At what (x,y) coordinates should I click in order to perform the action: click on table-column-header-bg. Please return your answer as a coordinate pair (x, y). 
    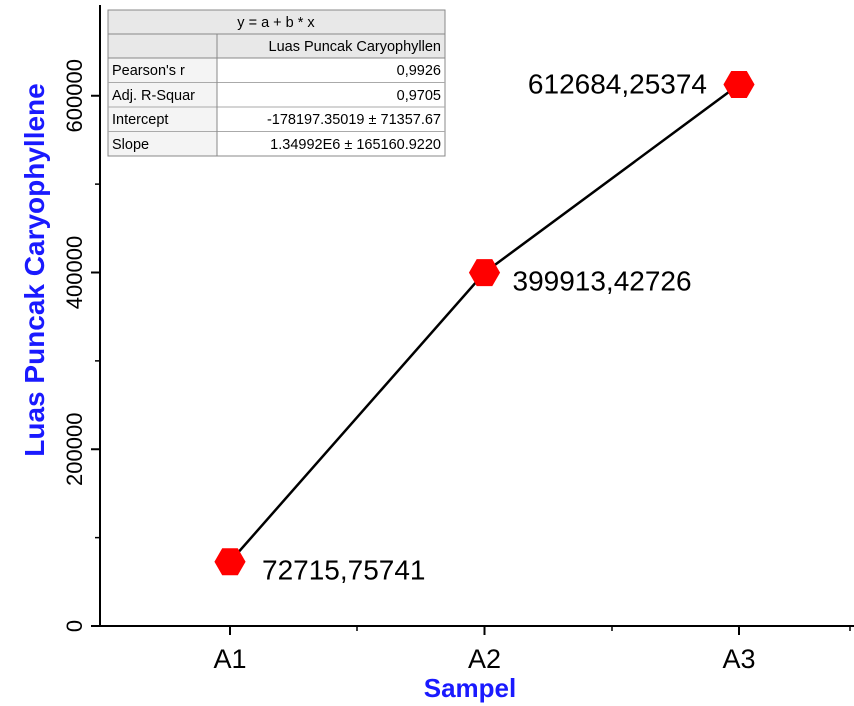
    Looking at the image, I should click on (331, 46).